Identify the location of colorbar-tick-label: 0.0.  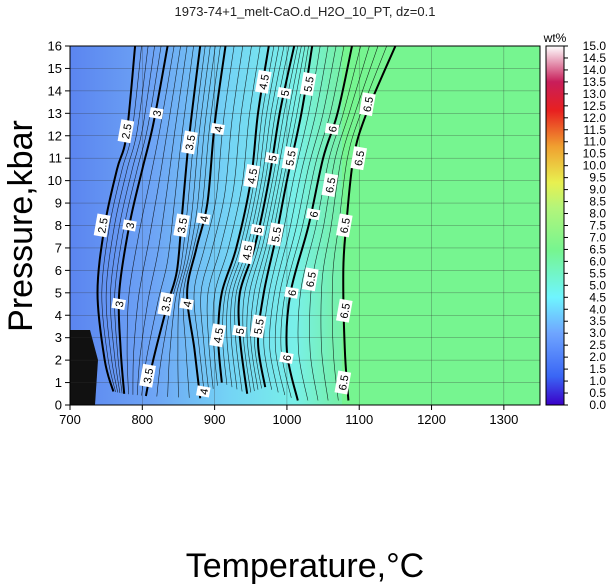
(597, 405).